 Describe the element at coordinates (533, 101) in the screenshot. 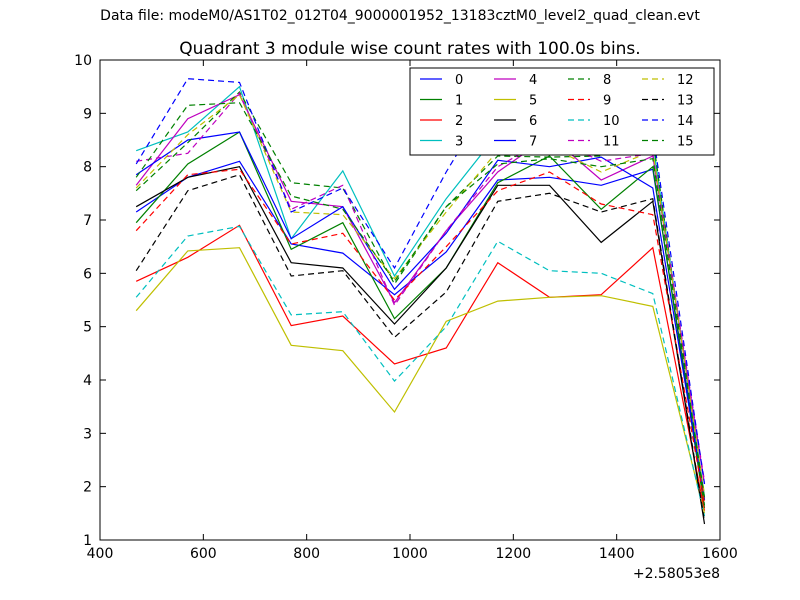

I see `legend-label-5: 5` at that location.